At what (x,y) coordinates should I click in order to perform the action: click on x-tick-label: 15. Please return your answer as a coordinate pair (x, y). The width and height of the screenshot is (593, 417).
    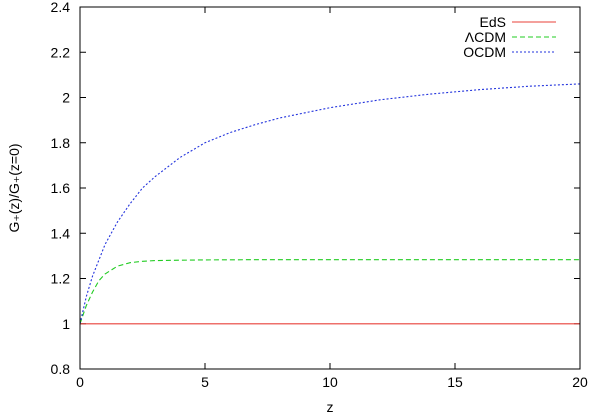
    Looking at the image, I should click on (455, 382).